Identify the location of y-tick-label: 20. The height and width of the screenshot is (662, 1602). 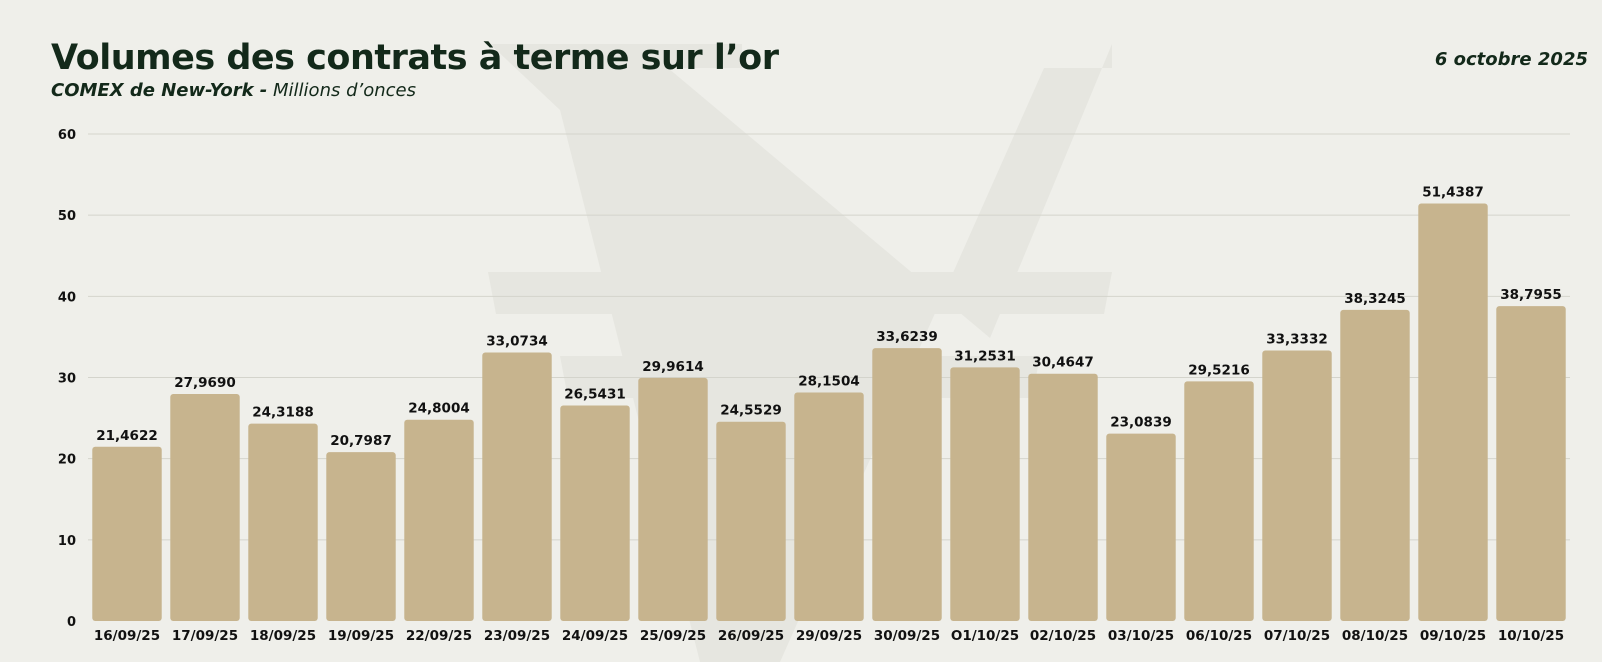
(67, 460).